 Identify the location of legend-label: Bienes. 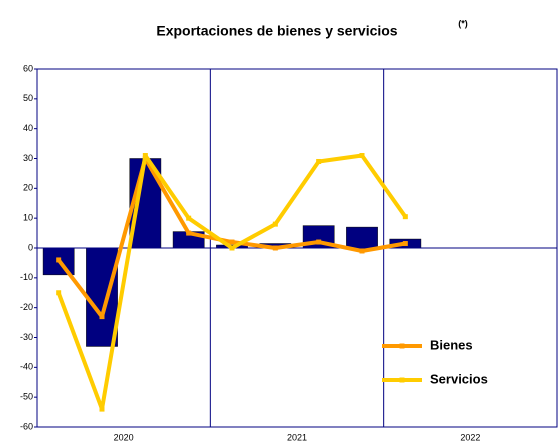
(451, 344).